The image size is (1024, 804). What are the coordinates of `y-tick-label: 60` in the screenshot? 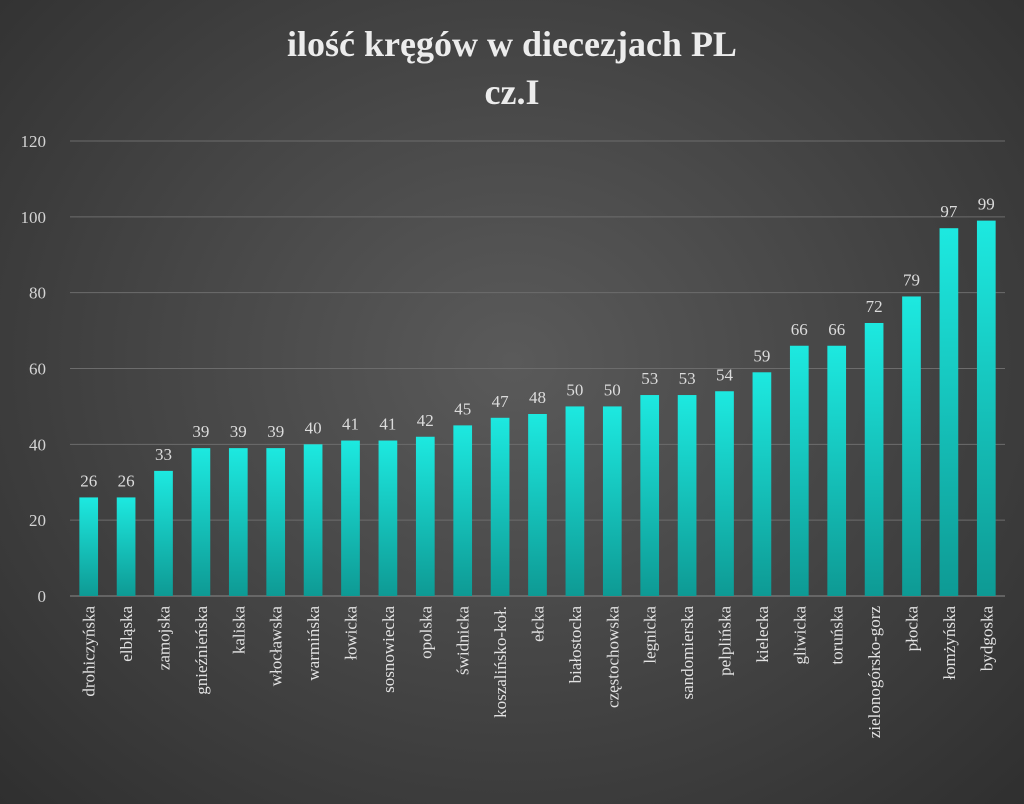 It's located at (37, 369).